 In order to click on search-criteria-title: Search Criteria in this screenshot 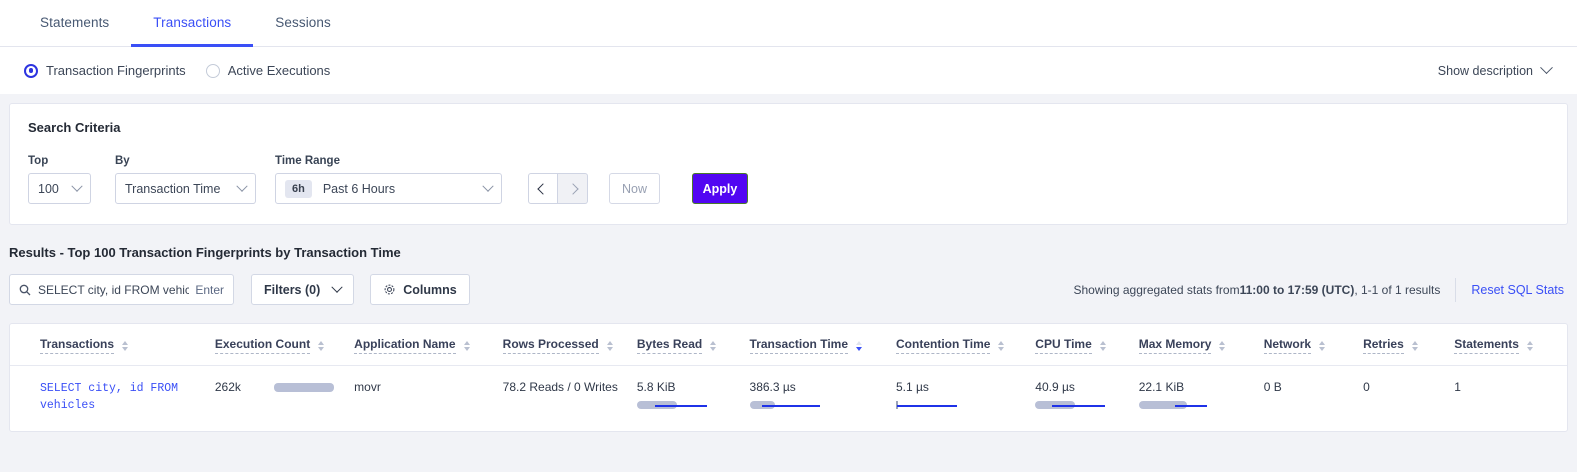, I will do `click(74, 127)`.